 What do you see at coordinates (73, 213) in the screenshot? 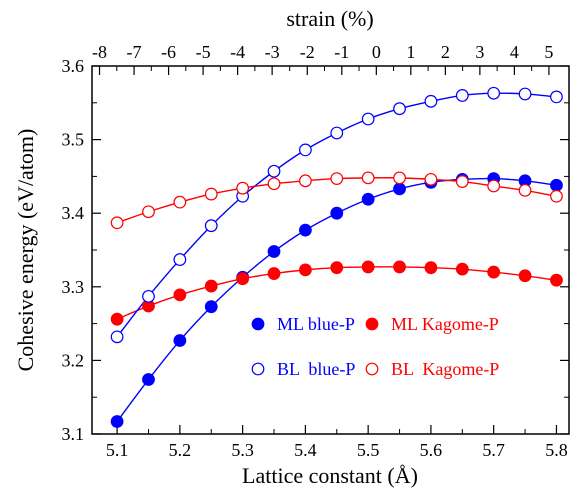
I see `y-tick-label: 3.4` at bounding box center [73, 213].